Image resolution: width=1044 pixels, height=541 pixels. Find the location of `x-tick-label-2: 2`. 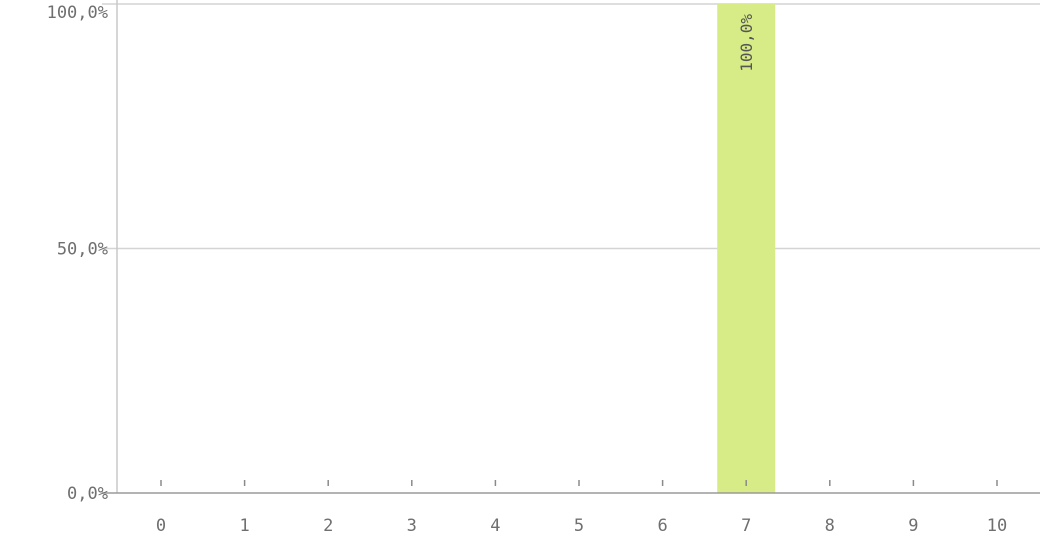

x-tick-label-2: 2 is located at coordinates (328, 526).